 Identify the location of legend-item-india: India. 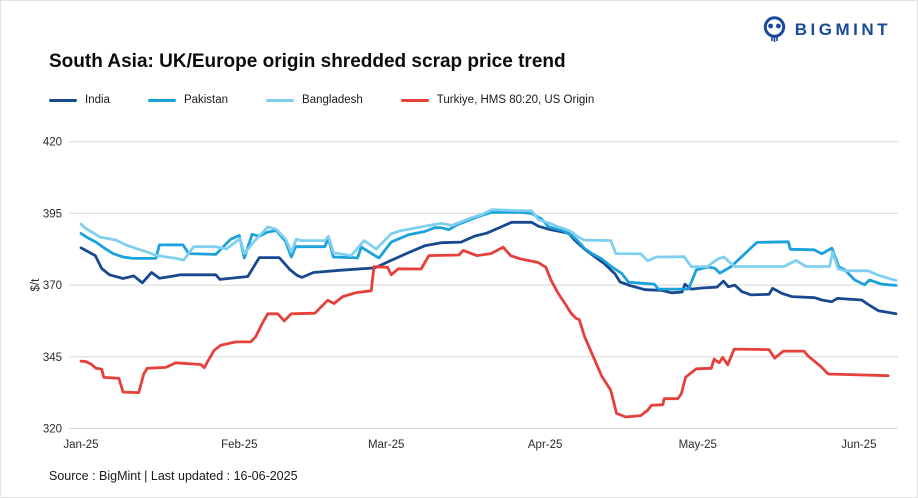
(79, 100).